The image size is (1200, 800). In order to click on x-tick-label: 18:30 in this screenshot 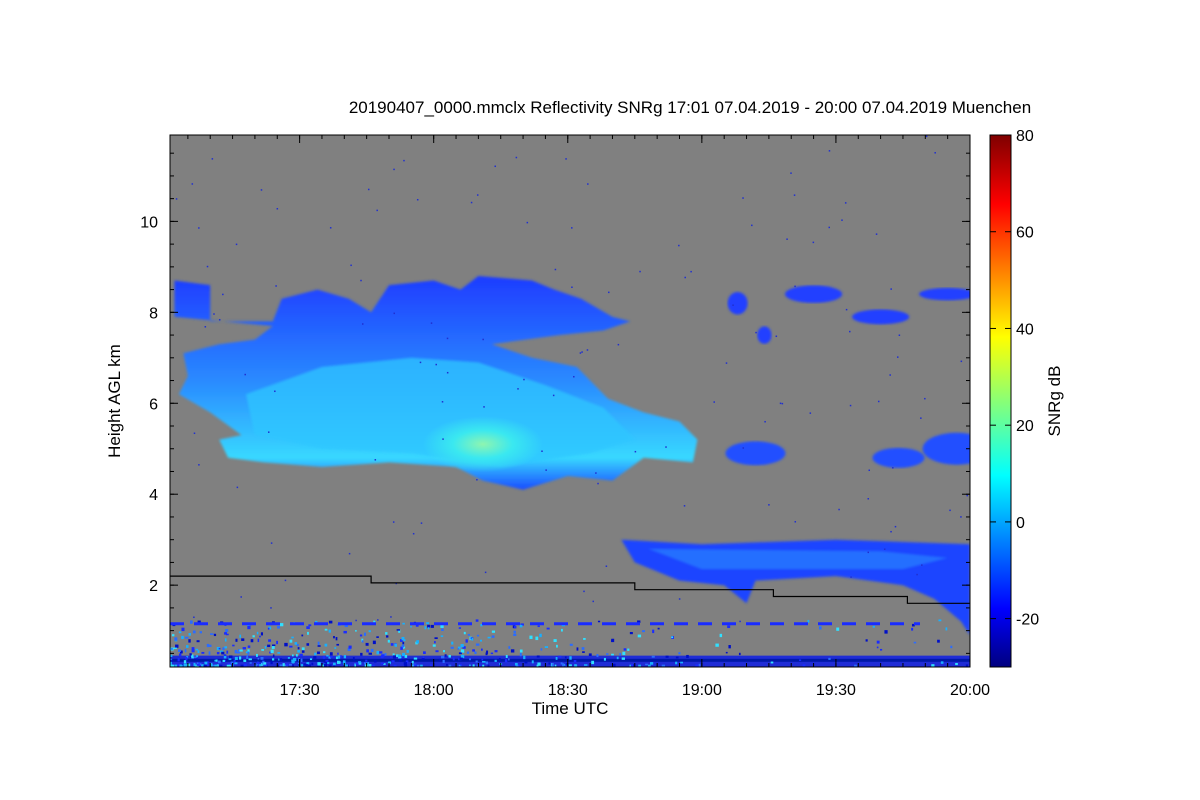, I will do `click(568, 690)`.